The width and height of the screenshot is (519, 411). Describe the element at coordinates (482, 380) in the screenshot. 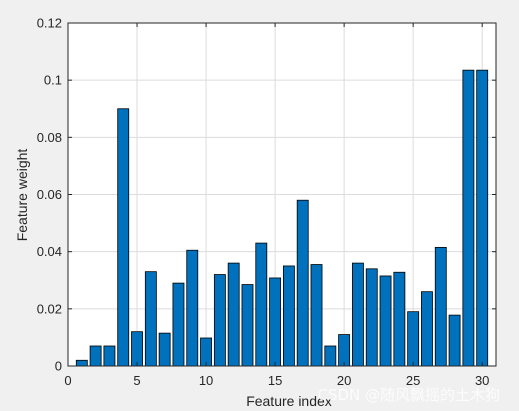

I see `x-tick-label: 30` at that location.